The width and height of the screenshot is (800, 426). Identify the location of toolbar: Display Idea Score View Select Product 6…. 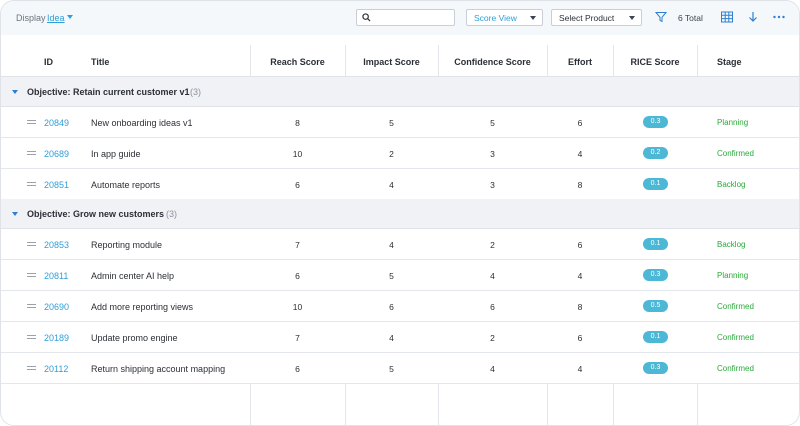
(400, 18).